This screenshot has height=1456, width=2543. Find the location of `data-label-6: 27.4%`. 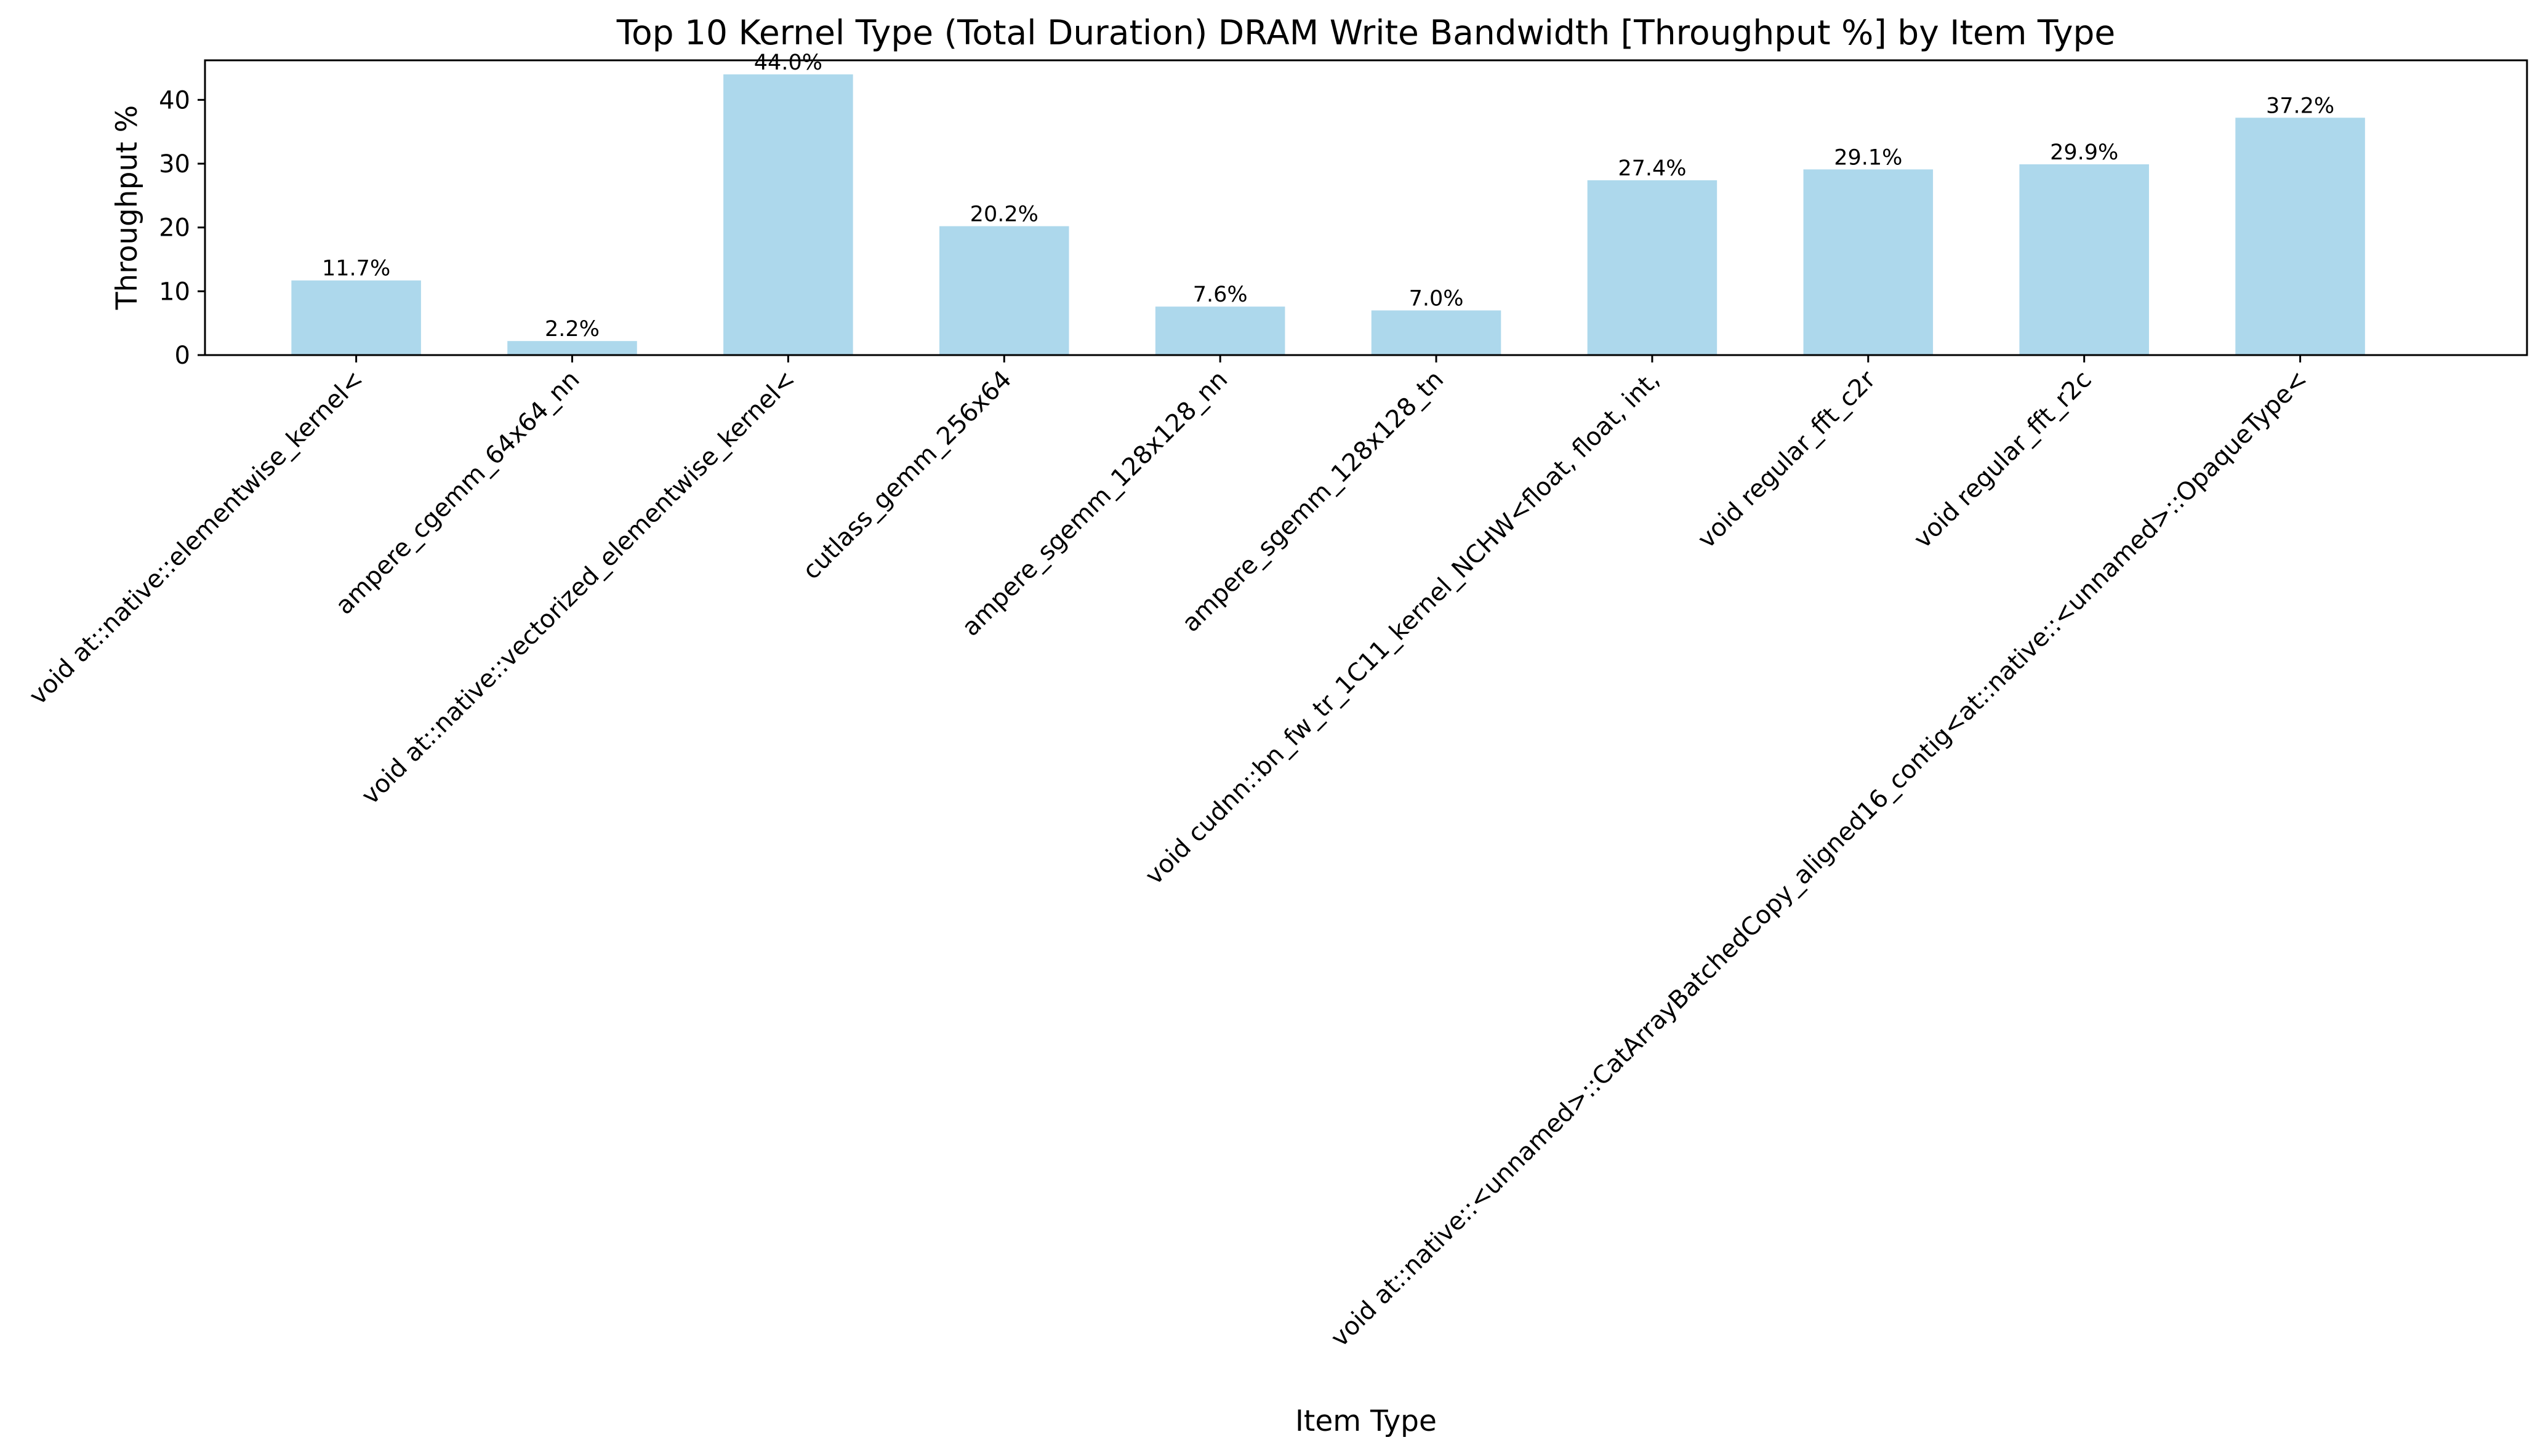

data-label-6: 27.4% is located at coordinates (1652, 168).